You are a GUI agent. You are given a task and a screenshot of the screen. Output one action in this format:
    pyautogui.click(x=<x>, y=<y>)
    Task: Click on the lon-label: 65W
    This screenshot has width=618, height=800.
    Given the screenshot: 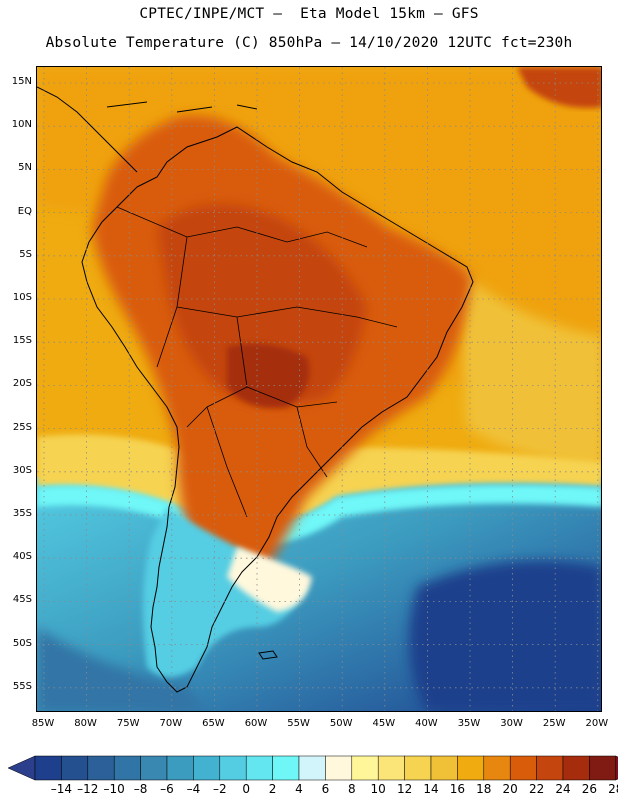 What is the action you would take?
    pyautogui.click(x=213, y=723)
    